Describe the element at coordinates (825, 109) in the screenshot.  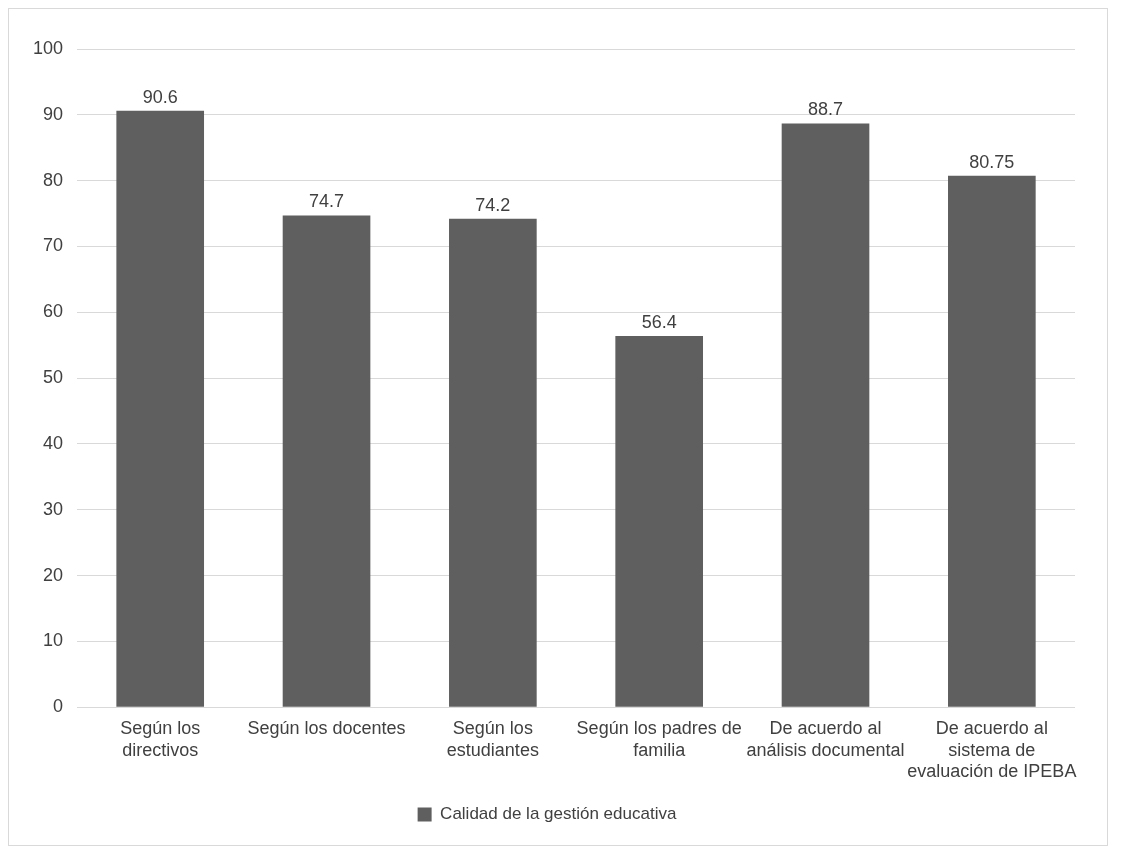
I see `data-label: 88.7` at that location.